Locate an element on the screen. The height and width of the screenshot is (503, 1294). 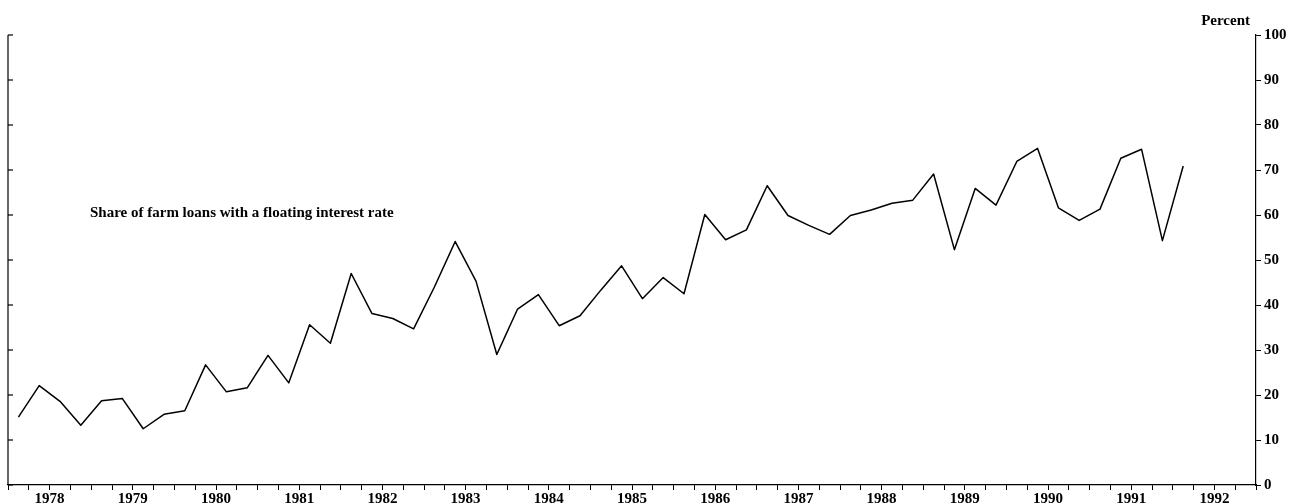
x-tick-label: 1987 is located at coordinates (798, 496).